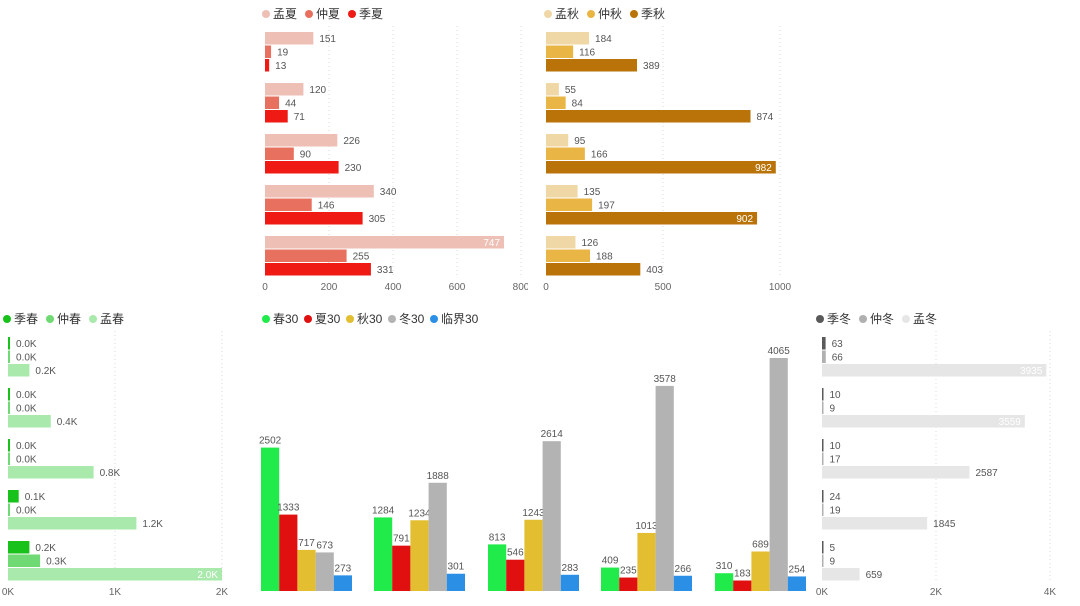 The width and height of the screenshot is (1080, 606). Describe the element at coordinates (300, 117) in the screenshot. I see `data-label-summer-2-1: 71` at that location.